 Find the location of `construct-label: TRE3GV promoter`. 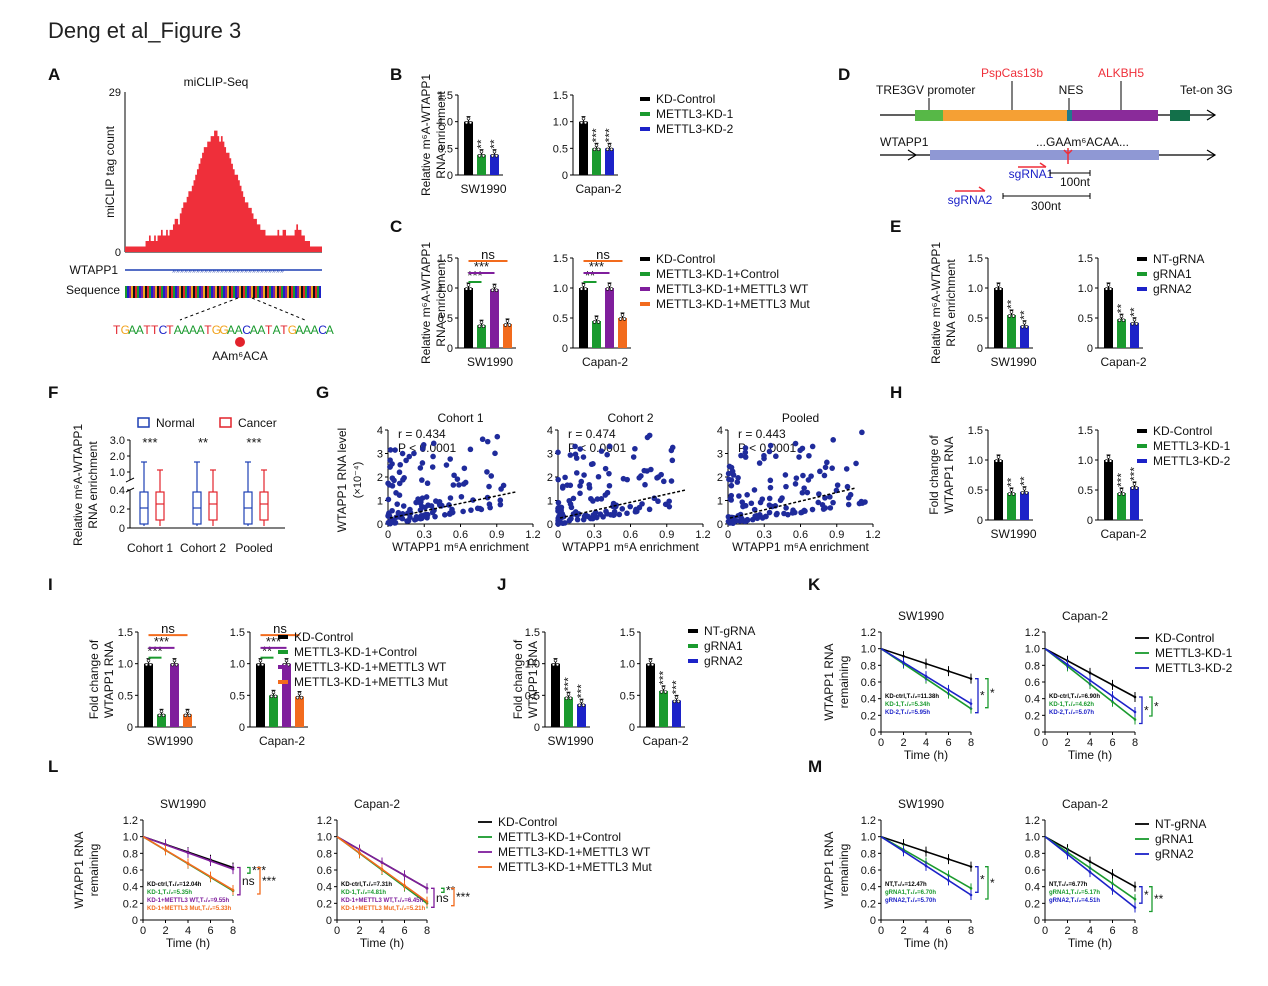

construct-label: TRE3GV promoter is located at coordinates (925, 90).